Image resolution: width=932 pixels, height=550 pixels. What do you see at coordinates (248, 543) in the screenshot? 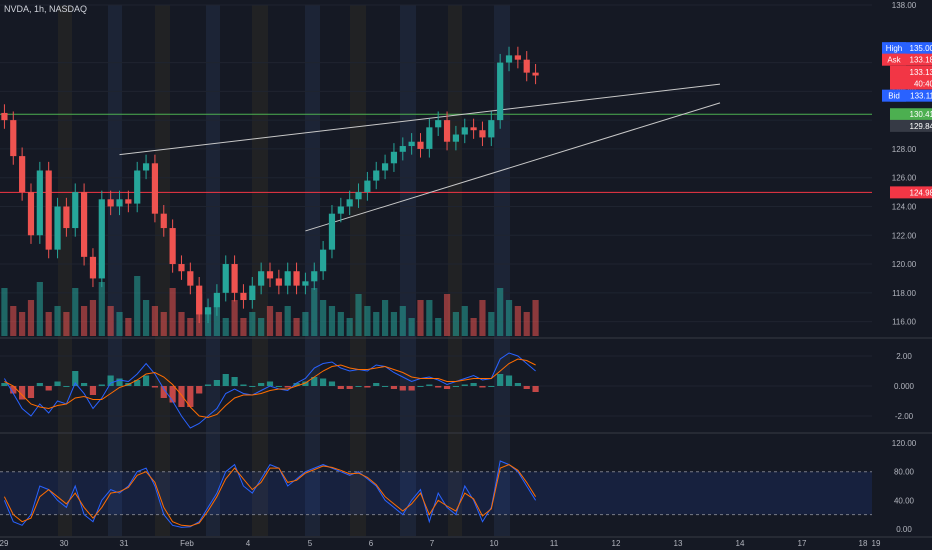
I see `time-tick-label: 4` at bounding box center [248, 543].